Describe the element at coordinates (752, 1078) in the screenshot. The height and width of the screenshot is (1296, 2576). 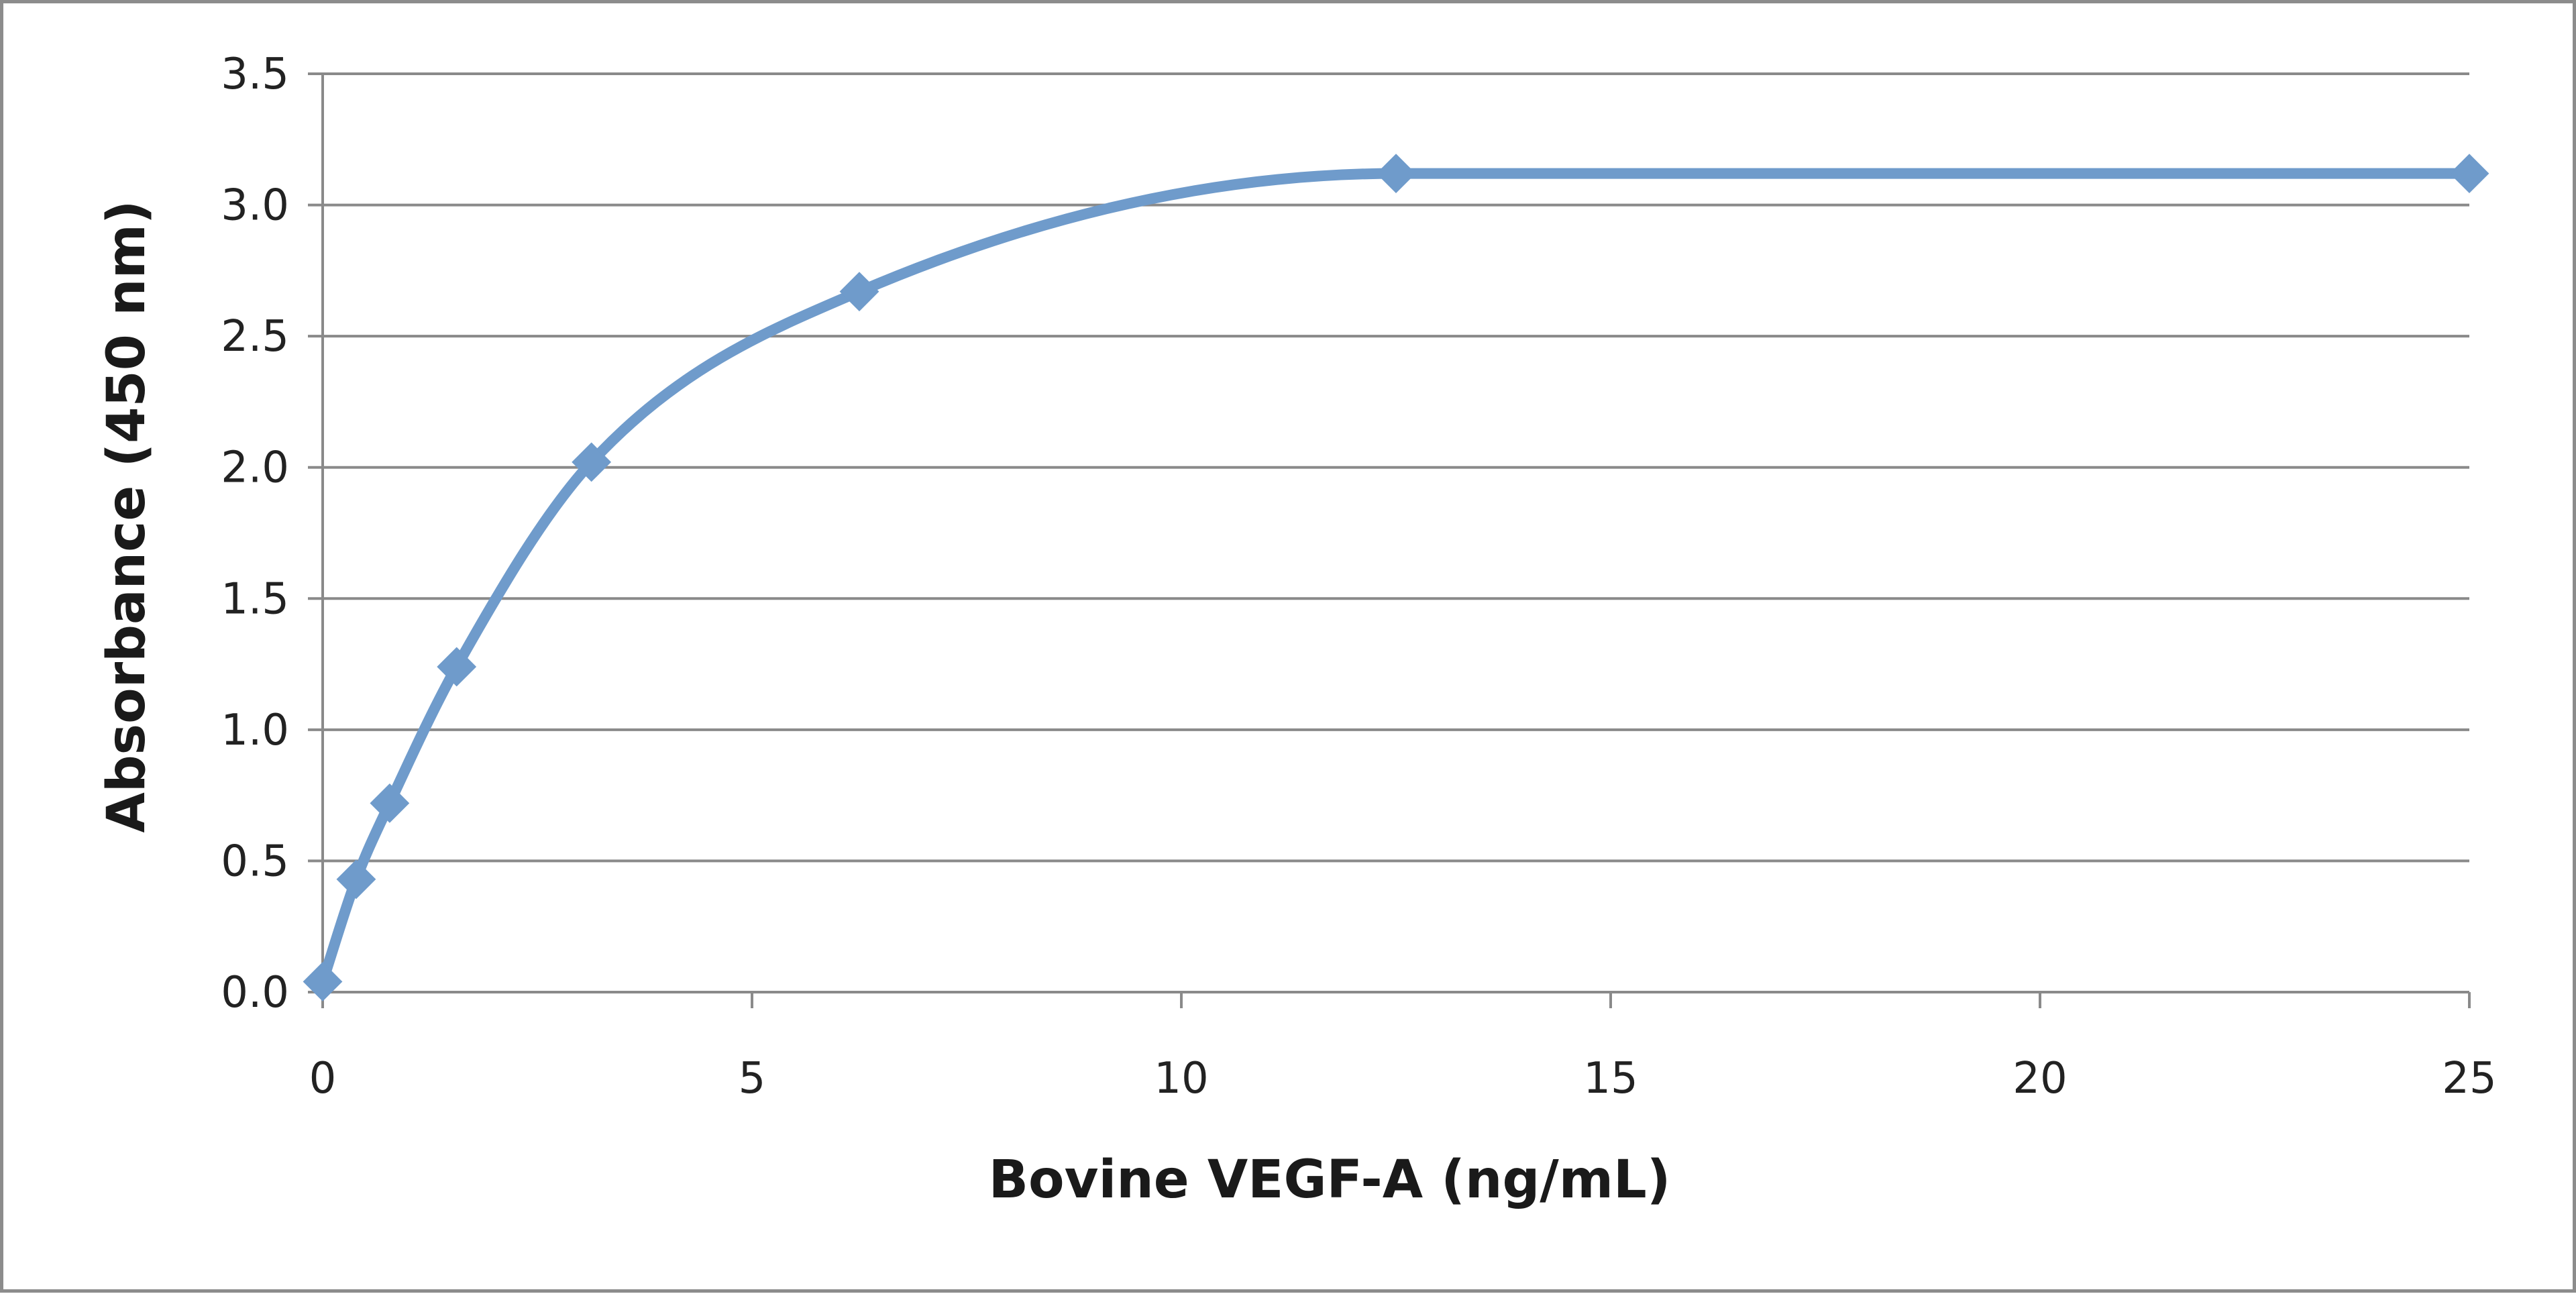
I see `x-tick-label: 5` at that location.